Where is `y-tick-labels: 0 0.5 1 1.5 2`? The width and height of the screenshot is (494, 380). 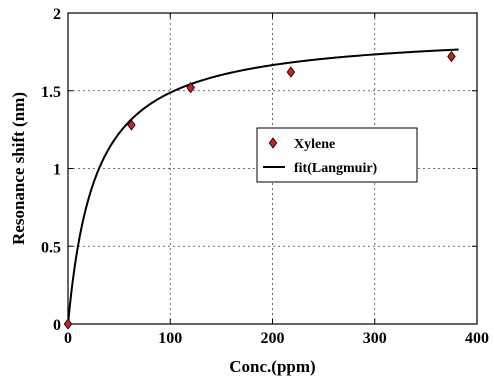 y-tick-labels: 0 0.5 1 1.5 2 is located at coordinates (51, 170).